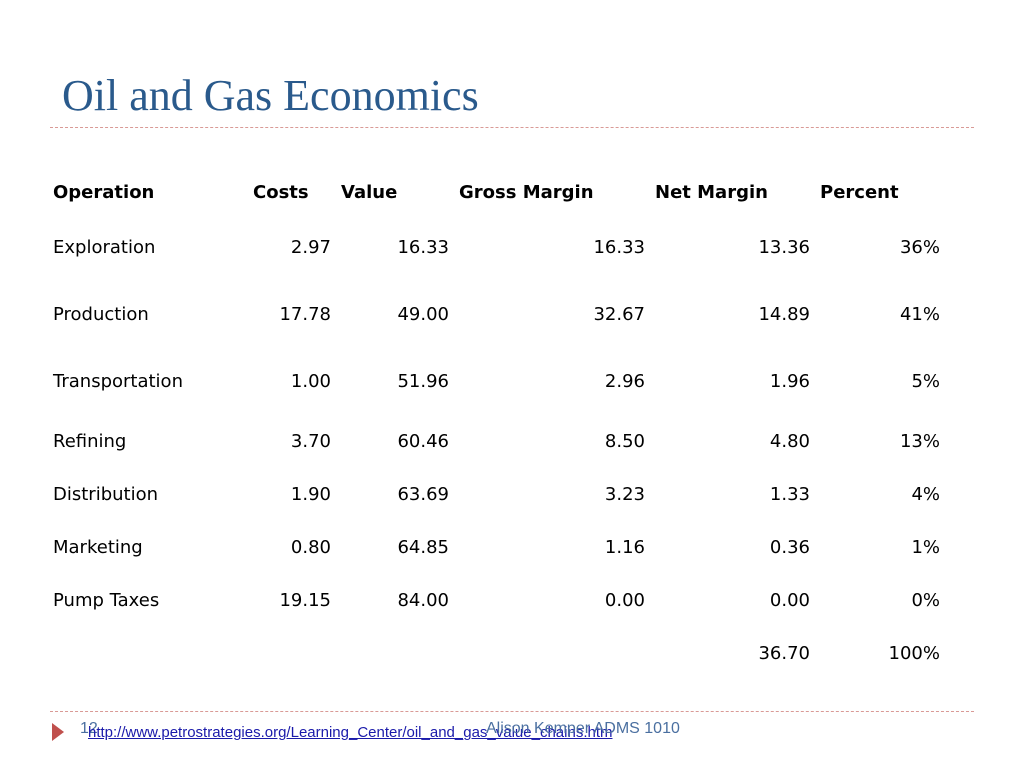 This screenshot has height=768, width=1024. I want to click on cell-gross-margin: 8.50, so click(624, 441).